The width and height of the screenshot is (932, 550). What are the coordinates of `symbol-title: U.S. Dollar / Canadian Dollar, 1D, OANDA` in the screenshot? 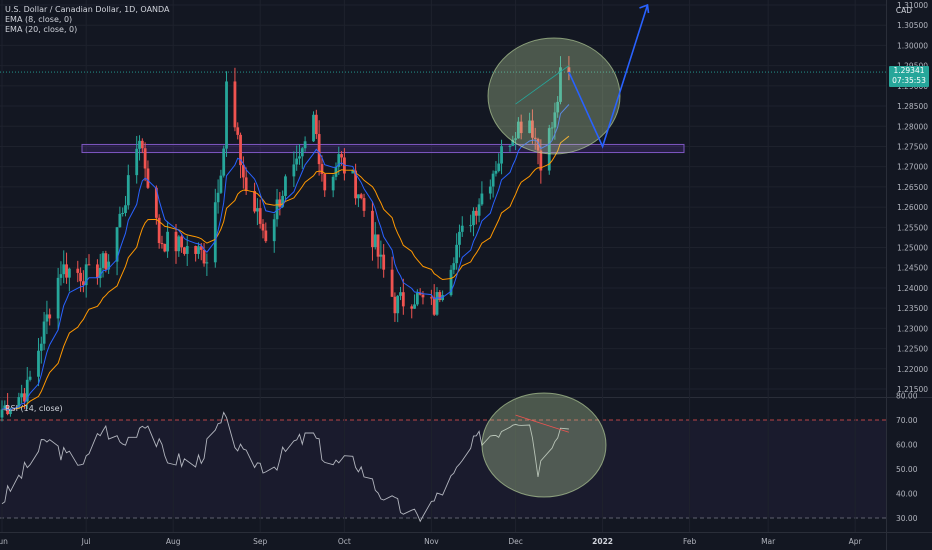 It's located at (87, 9).